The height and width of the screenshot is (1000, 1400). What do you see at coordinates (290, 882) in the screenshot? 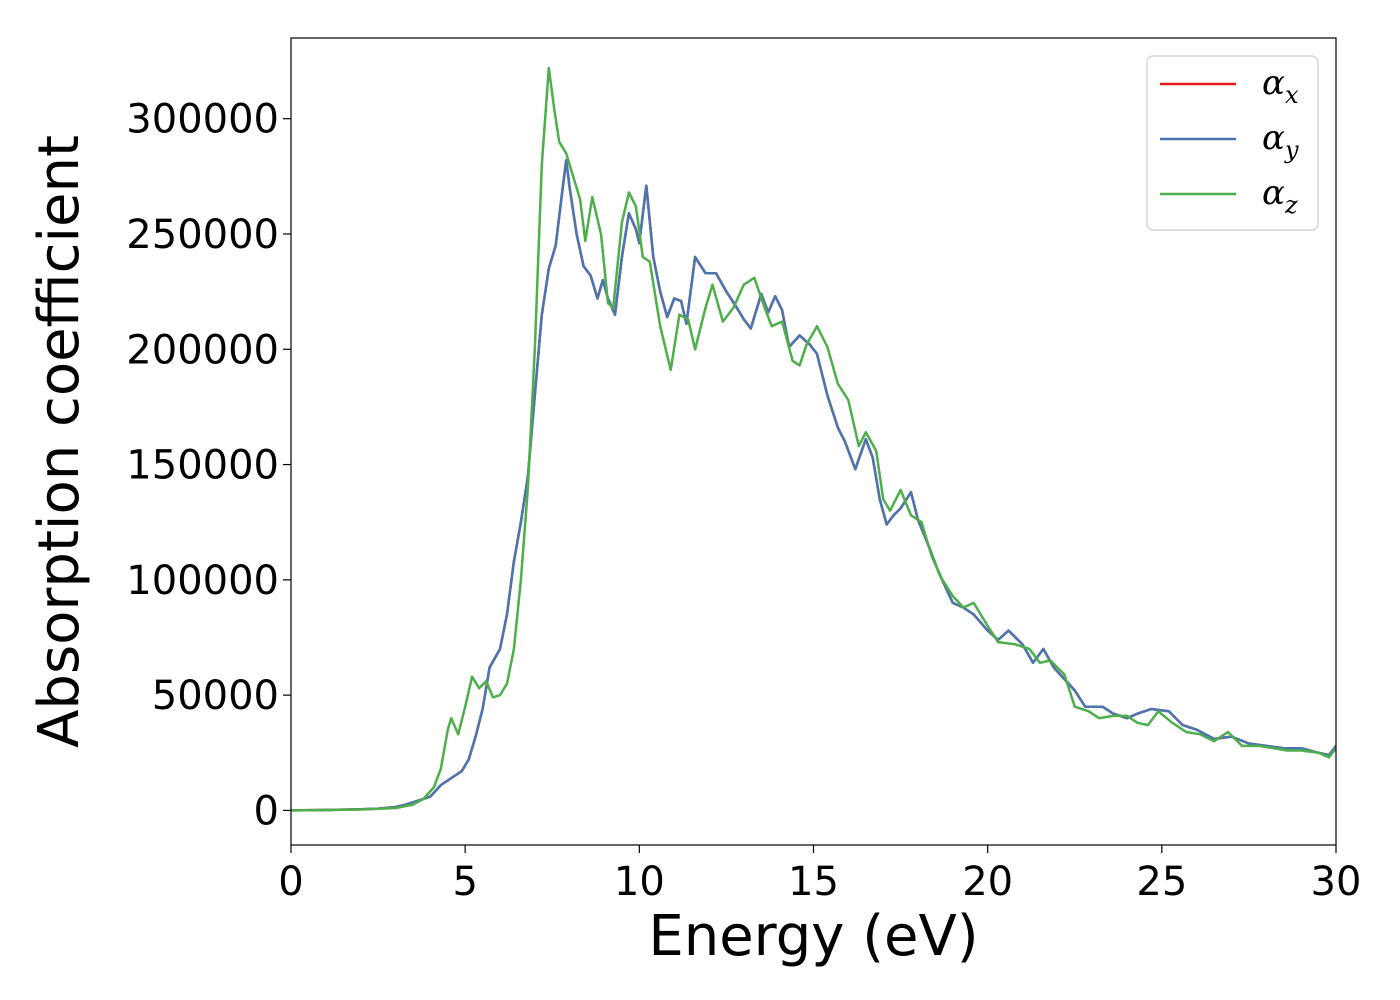
I see `x-tick-label: 0` at bounding box center [290, 882].